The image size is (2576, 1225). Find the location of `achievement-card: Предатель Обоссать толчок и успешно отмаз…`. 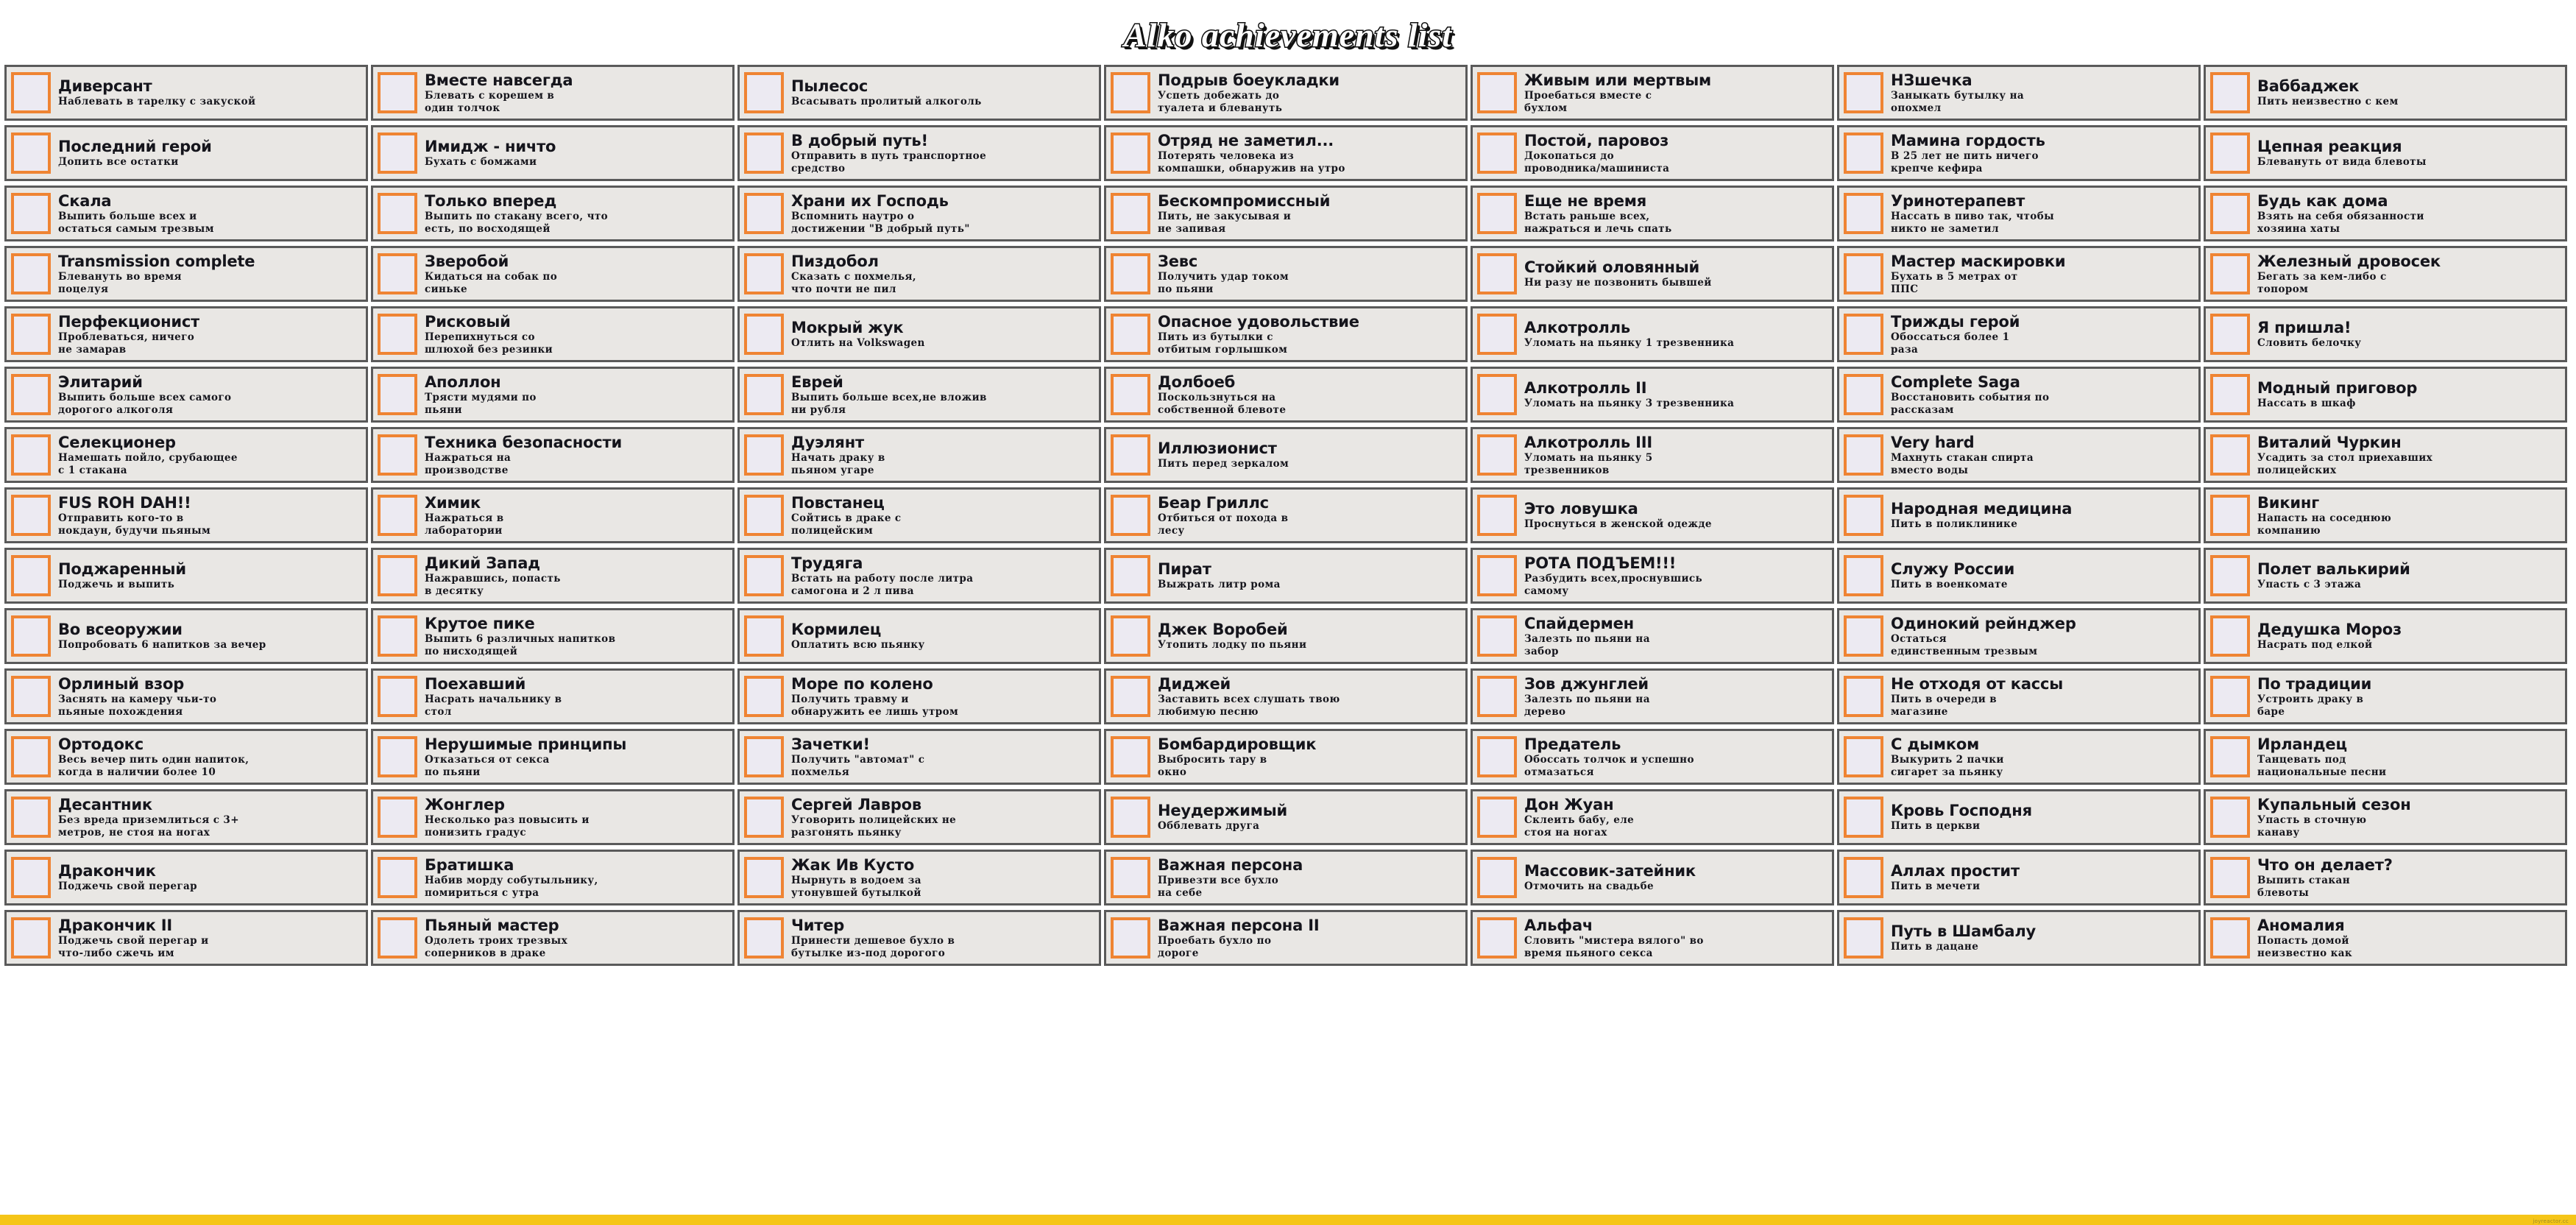

achievement-card: Предатель Обоссать толчок и успешно отмаз… is located at coordinates (1652, 757).